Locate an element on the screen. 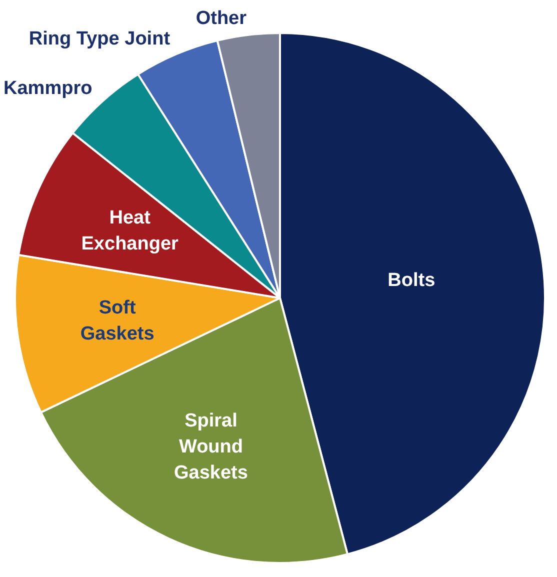 The height and width of the screenshot is (577, 557). slice-label: Spiral Wound Gaskets is located at coordinates (211, 447).